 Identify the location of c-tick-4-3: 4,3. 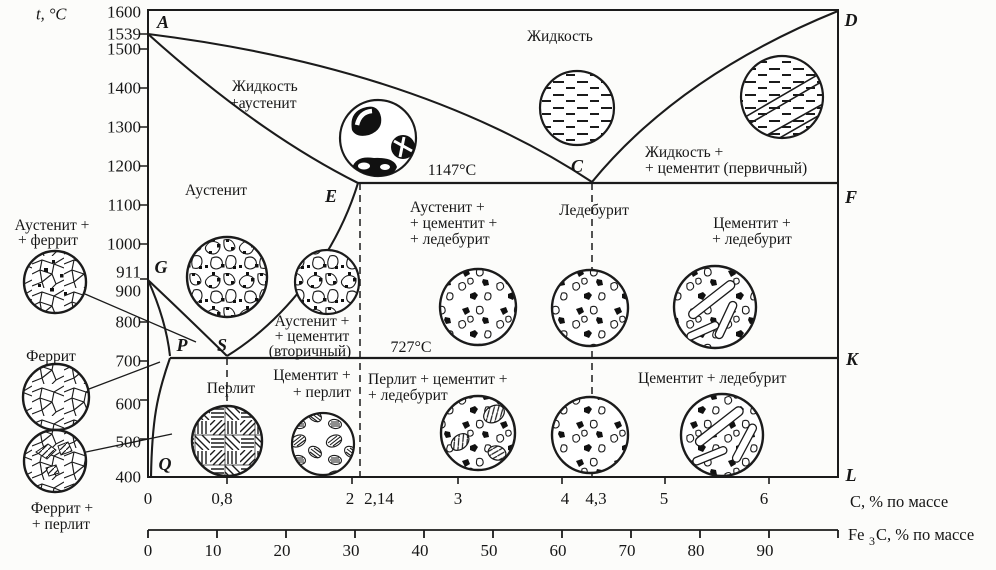
(595, 498).